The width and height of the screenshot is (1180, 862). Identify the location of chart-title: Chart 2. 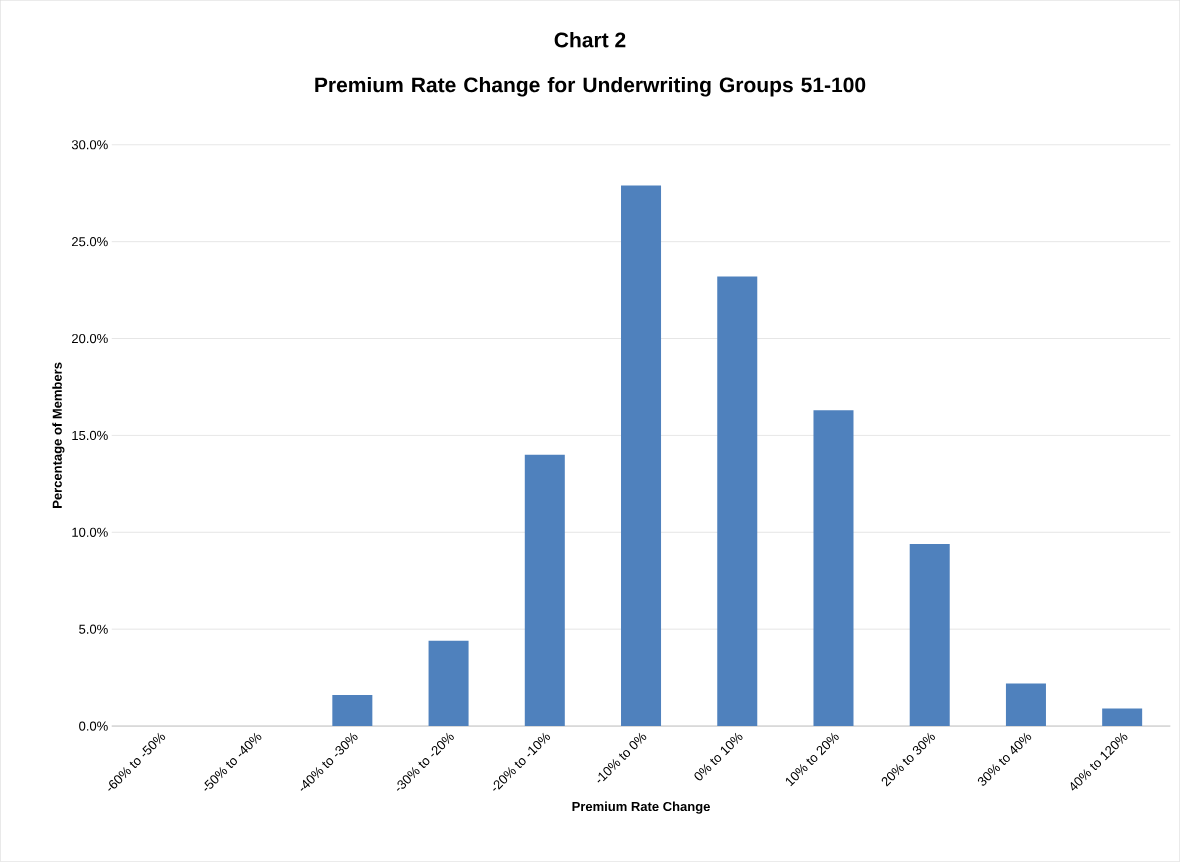
(590, 40).